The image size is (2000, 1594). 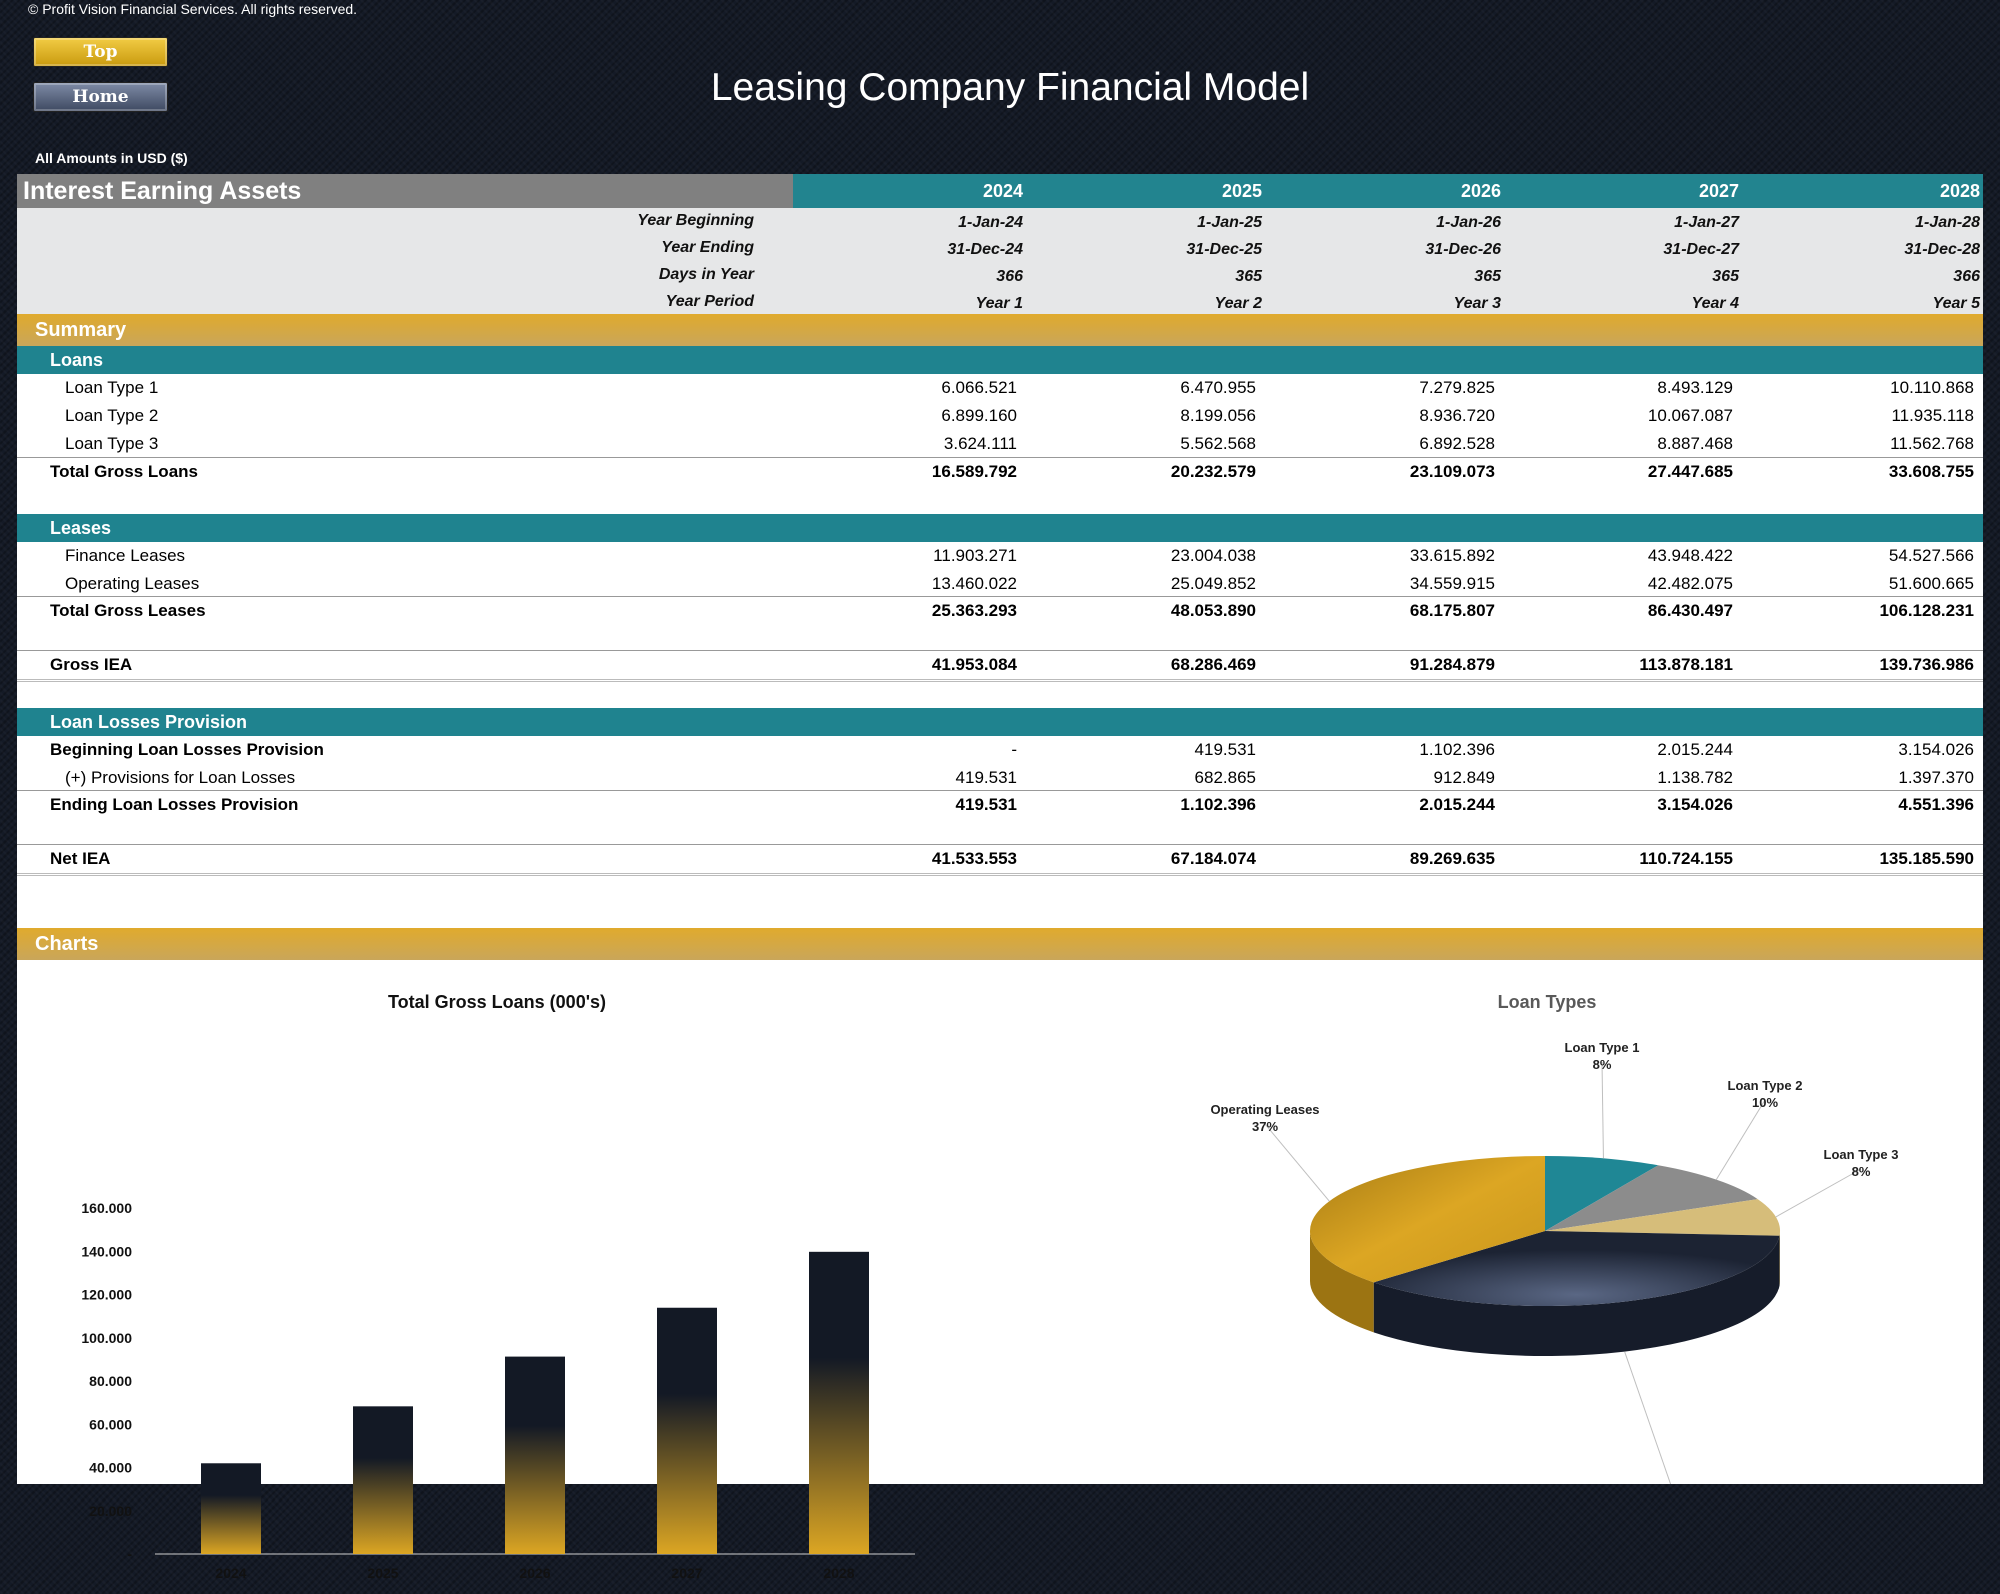 What do you see at coordinates (923, 223) in the screenshot?
I see `year-beginning-value: 1-Jan-24` at bounding box center [923, 223].